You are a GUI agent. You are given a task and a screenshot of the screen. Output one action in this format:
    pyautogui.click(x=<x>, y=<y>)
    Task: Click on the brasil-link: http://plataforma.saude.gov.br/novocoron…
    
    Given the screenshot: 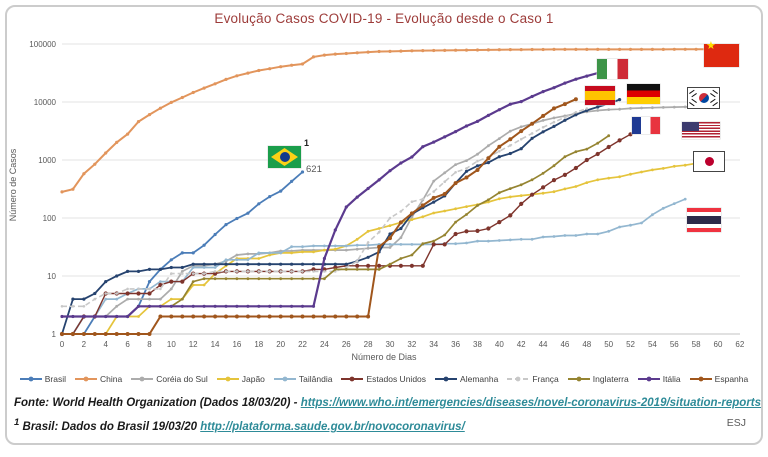 What is the action you would take?
    pyautogui.click(x=332, y=426)
    